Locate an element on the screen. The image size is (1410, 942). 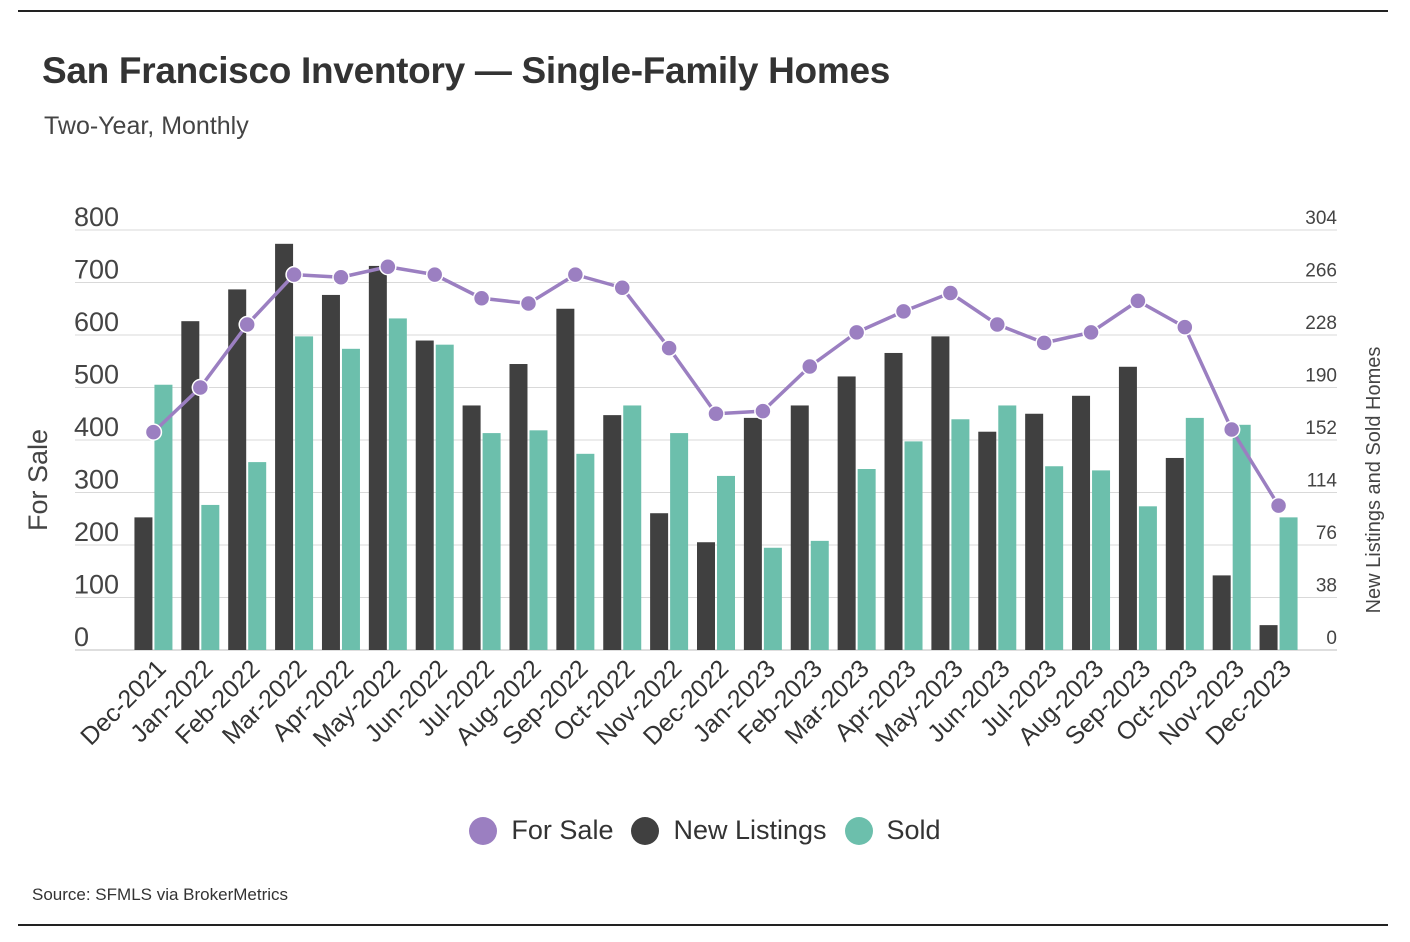
legend: For Sale New Listings Sold is located at coordinates (705, 830).